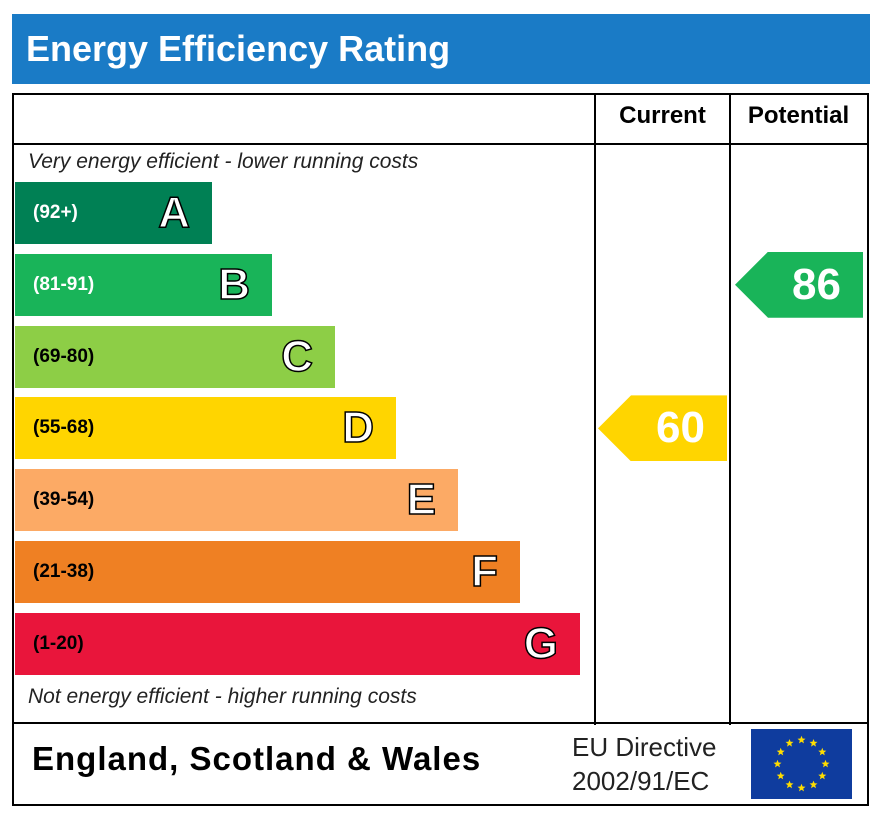 Image resolution: width=886 pixels, height=813 pixels. I want to click on potential-column-header: Potential, so click(798, 115).